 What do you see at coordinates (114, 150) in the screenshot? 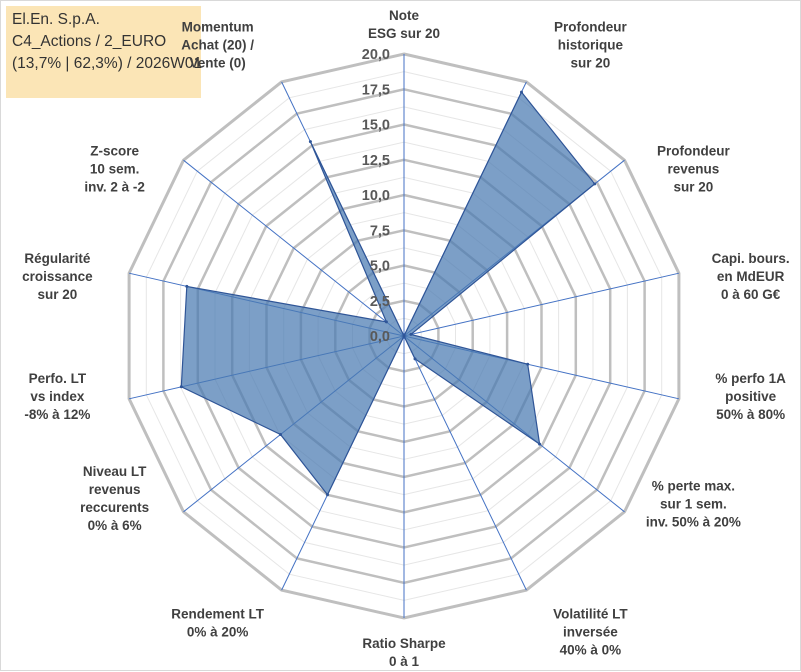
I see `axis-label-line: Z-score` at bounding box center [114, 150].